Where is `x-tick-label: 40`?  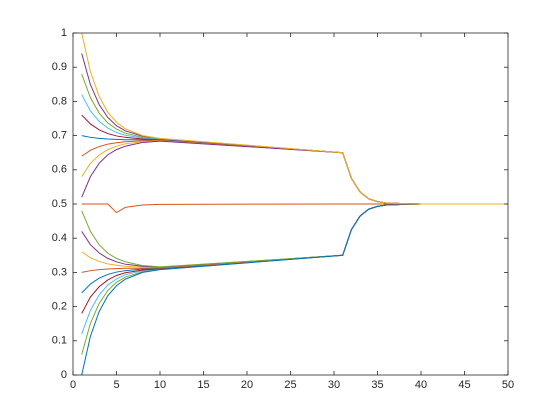
x-tick-label: 40 is located at coordinates (421, 385).